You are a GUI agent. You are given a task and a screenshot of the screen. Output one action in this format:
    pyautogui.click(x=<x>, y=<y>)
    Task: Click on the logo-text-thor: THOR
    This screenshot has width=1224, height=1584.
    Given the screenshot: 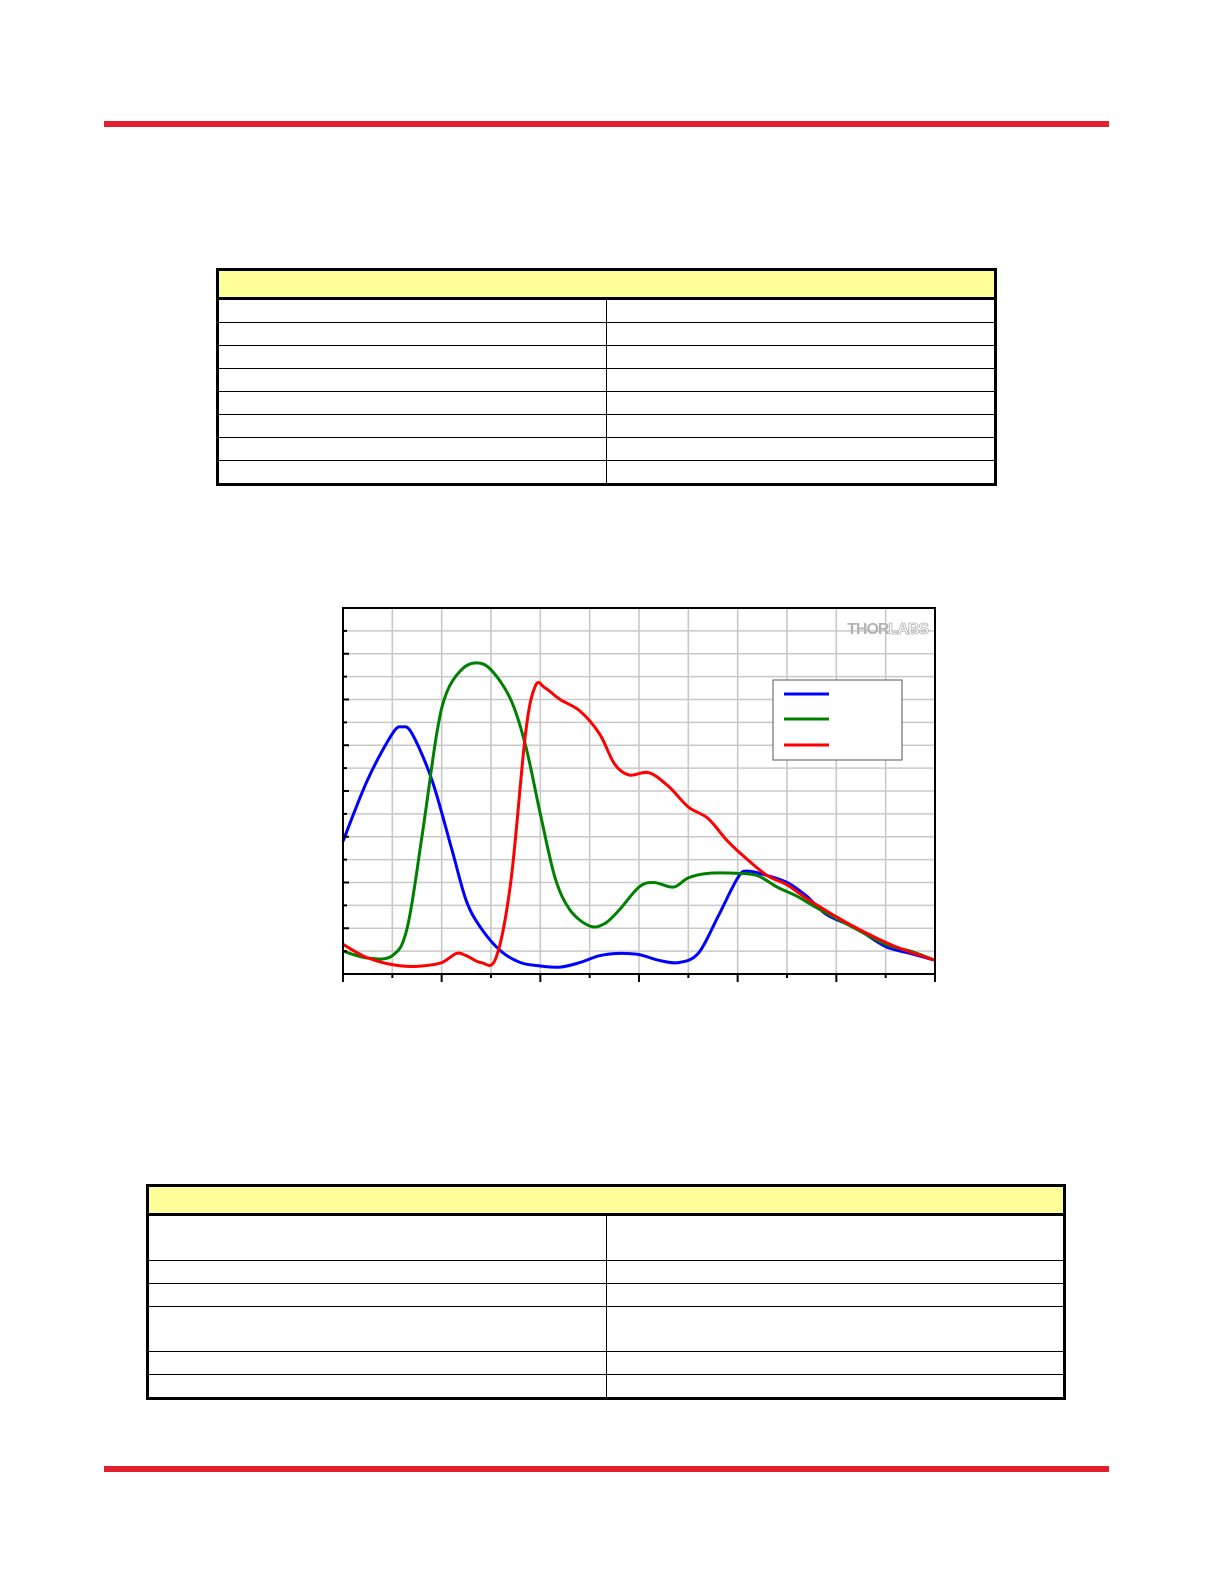 What is the action you would take?
    pyautogui.click(x=868, y=629)
    